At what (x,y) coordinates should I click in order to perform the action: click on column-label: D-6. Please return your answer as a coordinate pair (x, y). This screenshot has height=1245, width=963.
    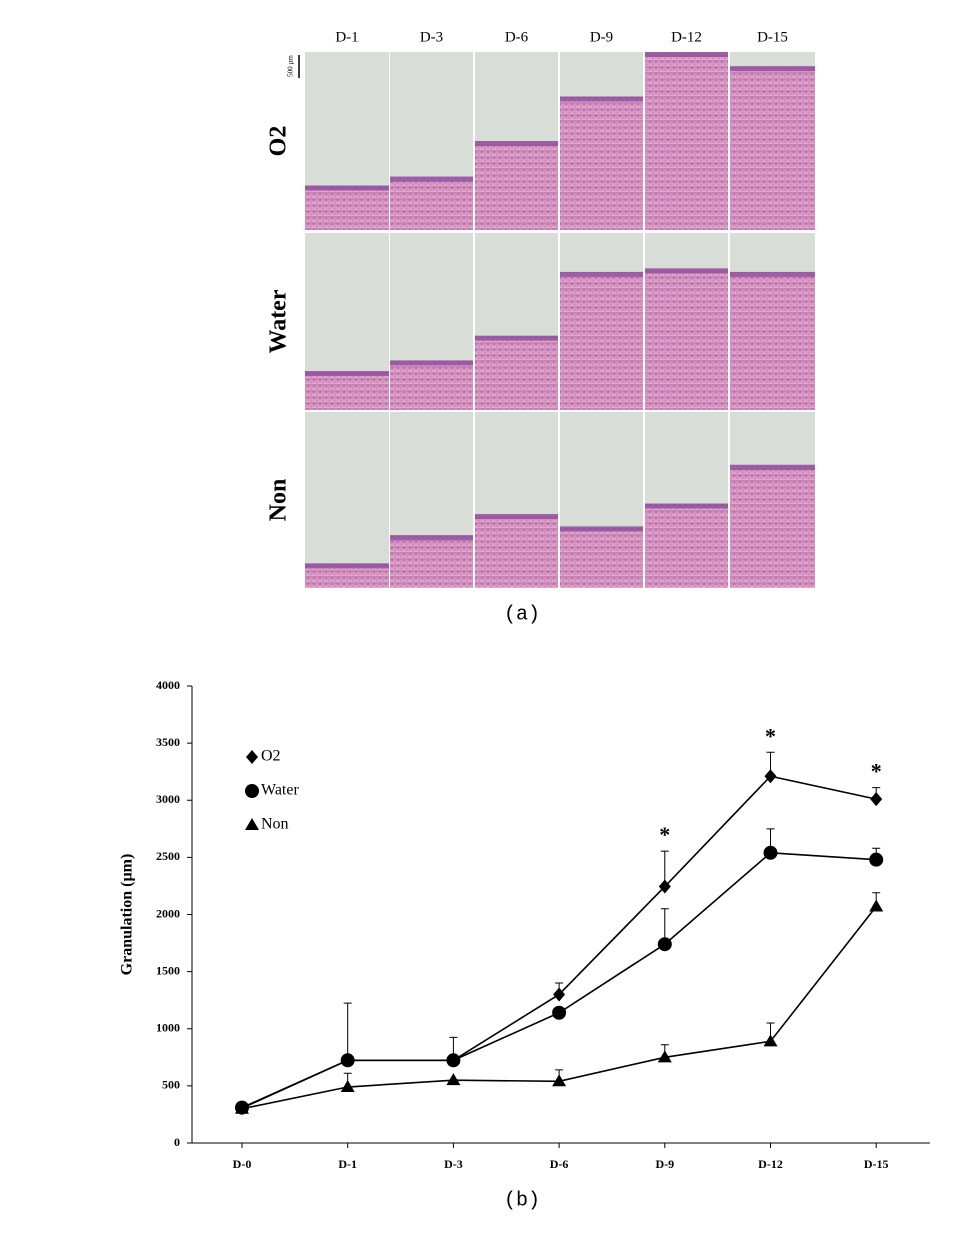
    Looking at the image, I should click on (517, 37).